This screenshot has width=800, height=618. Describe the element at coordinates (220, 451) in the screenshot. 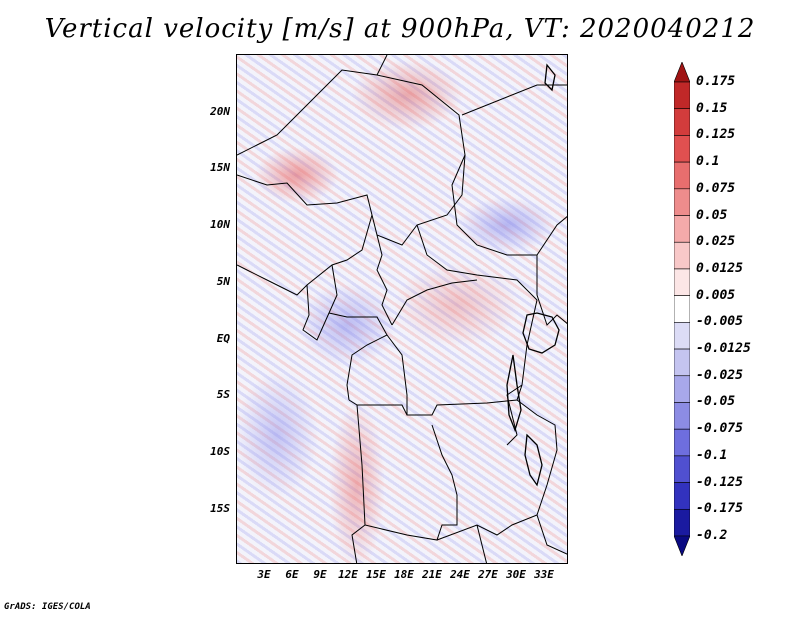

I see `lat-label: 10S` at that location.